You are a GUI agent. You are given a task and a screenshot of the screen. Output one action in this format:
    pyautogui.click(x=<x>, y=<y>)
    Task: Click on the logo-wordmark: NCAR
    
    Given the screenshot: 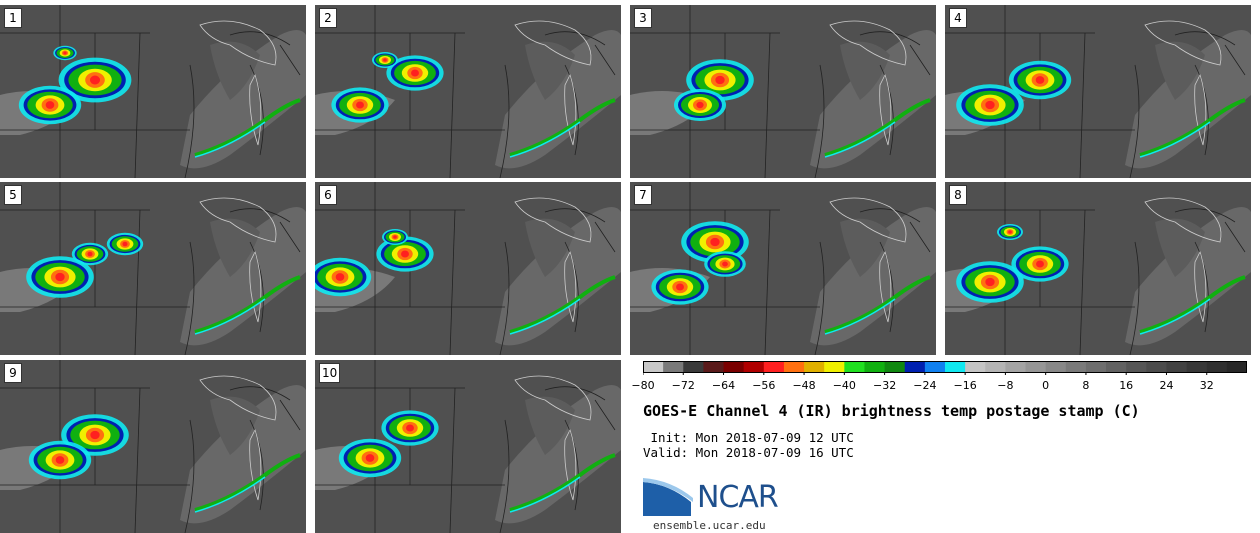 What is the action you would take?
    pyautogui.click(x=738, y=497)
    